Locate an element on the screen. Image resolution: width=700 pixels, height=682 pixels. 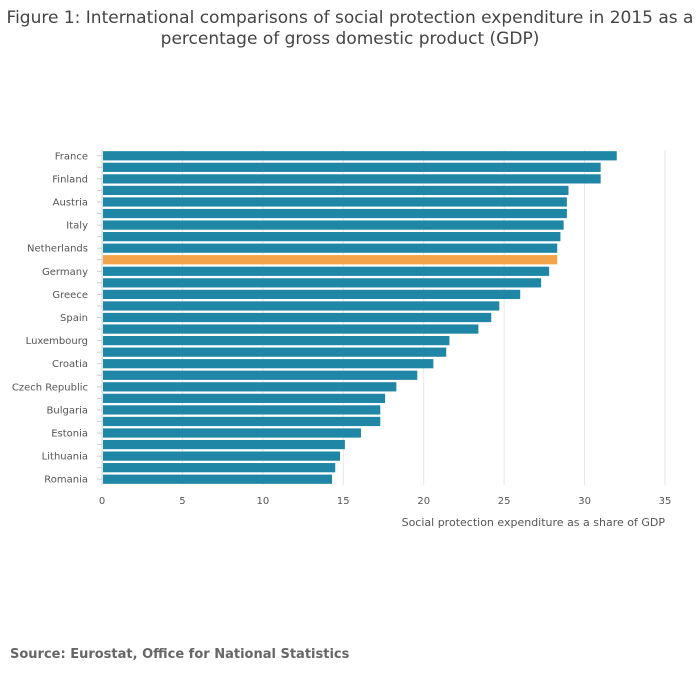
y-tick-label: Austria is located at coordinates (70, 202).